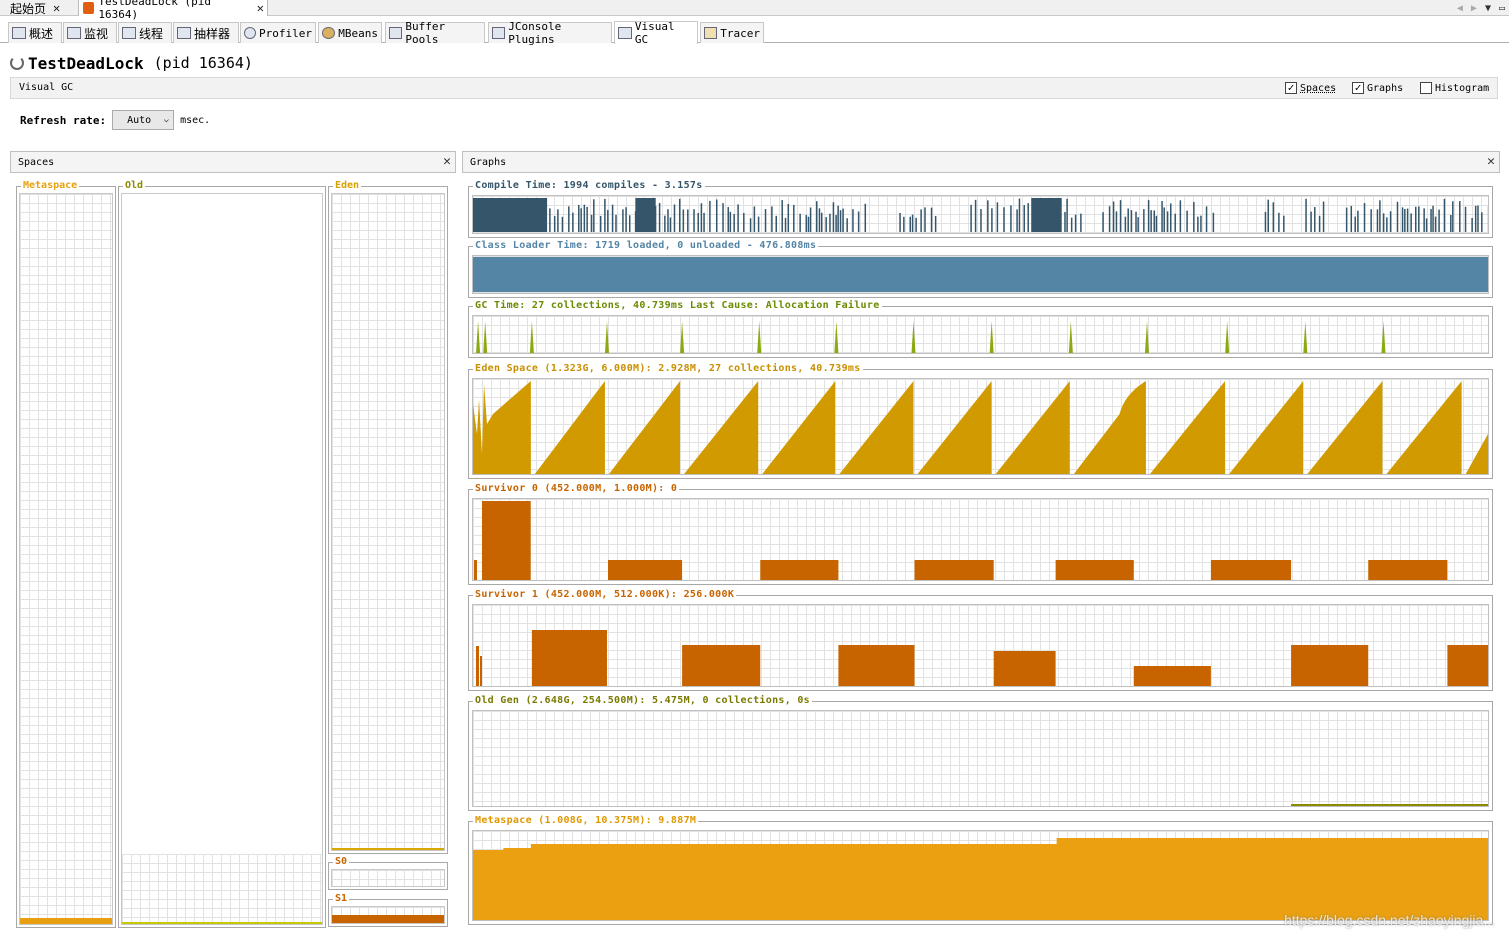 Image resolution: width=1509 pixels, height=940 pixels. I want to click on space-metaspace: Metaspace, so click(66, 554).